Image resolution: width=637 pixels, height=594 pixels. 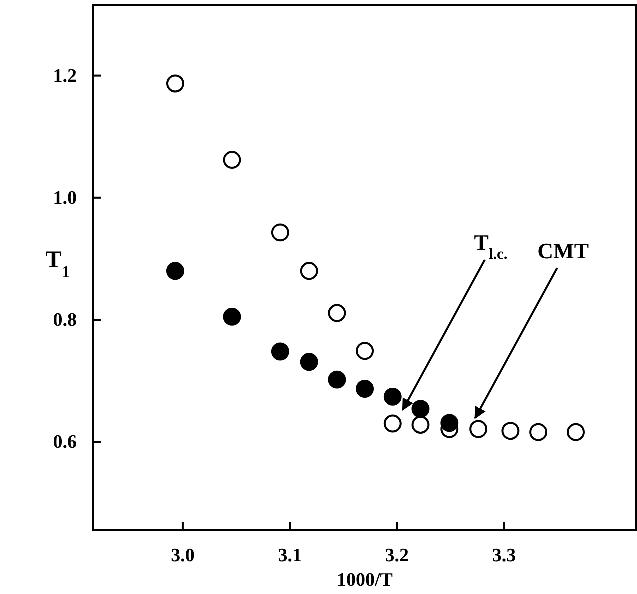 I want to click on x-tick-label: 3.0, so click(x=183, y=555).